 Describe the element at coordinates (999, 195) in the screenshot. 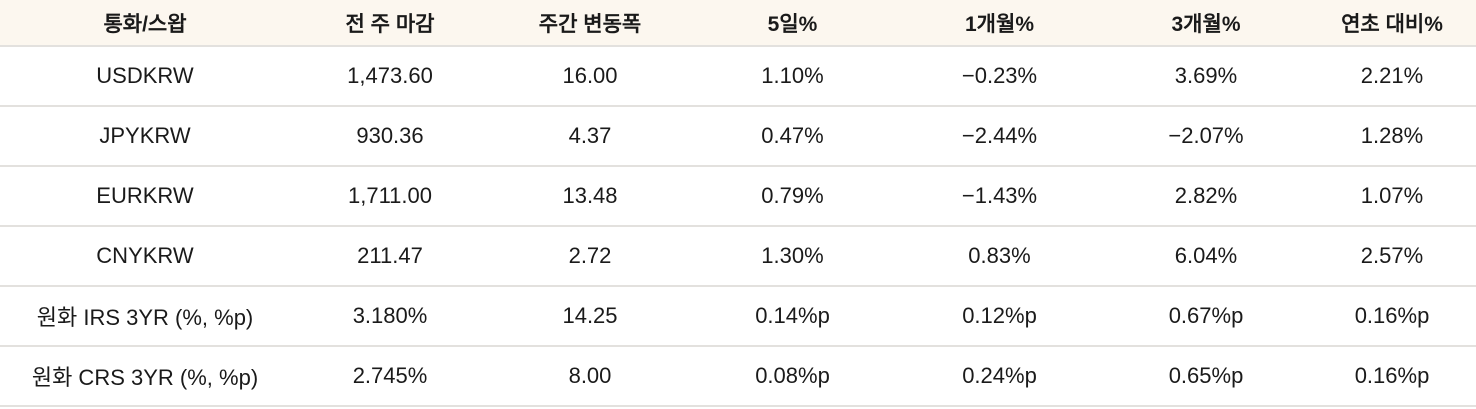

I see `cell-1month-pct: −1.43%` at that location.